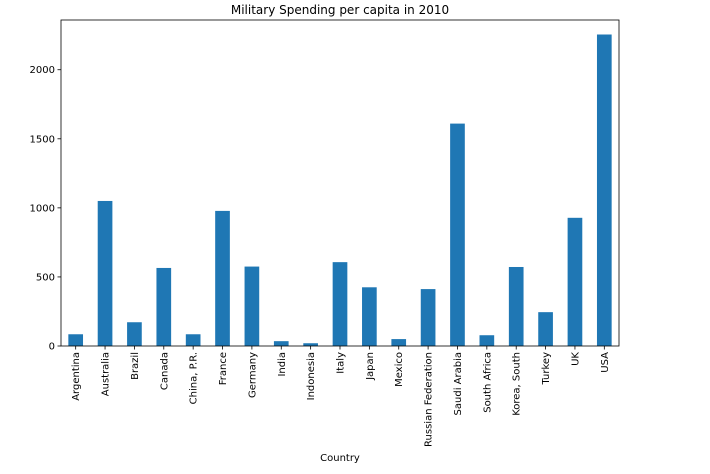 The image size is (710, 474). What do you see at coordinates (282, 364) in the screenshot?
I see `x-tick-label: India` at bounding box center [282, 364].